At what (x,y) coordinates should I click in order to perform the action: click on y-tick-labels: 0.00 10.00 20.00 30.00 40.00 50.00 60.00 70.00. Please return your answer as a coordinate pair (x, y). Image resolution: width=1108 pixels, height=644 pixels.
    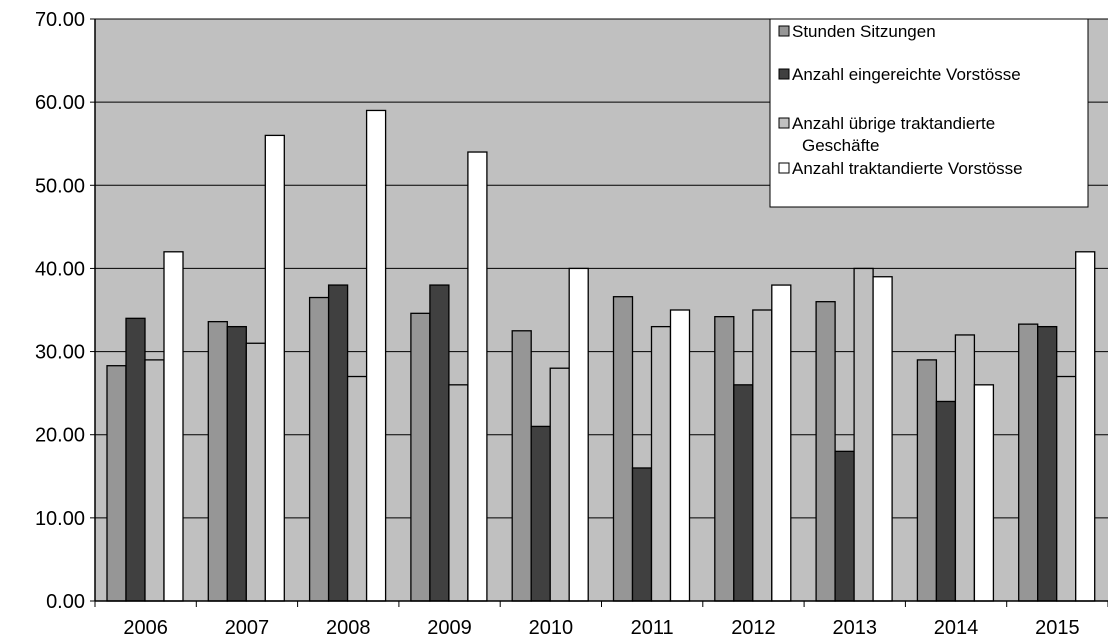
    Looking at the image, I should click on (65, 311).